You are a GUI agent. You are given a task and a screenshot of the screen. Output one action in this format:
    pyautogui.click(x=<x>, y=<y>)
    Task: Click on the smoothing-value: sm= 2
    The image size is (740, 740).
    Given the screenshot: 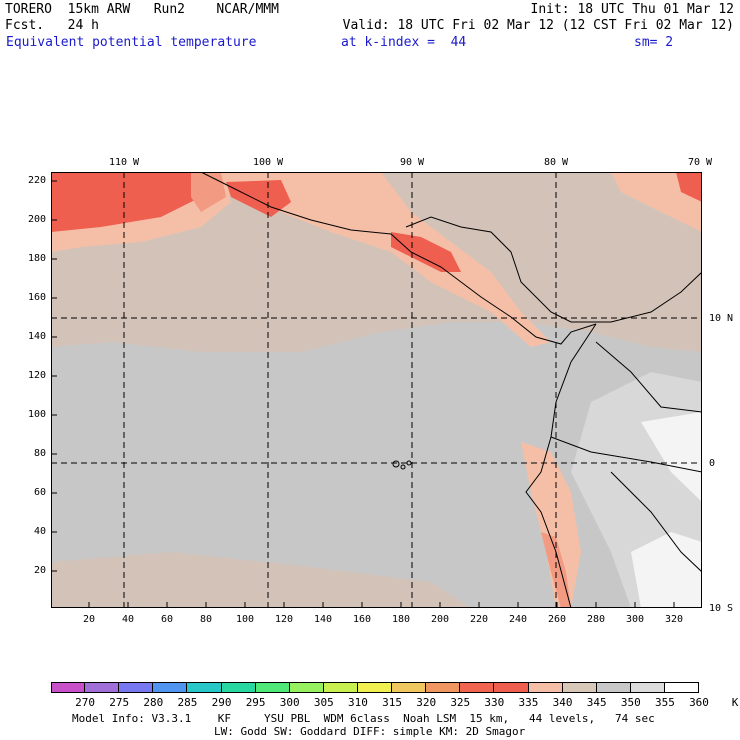 What is the action you would take?
    pyautogui.click(x=654, y=42)
    